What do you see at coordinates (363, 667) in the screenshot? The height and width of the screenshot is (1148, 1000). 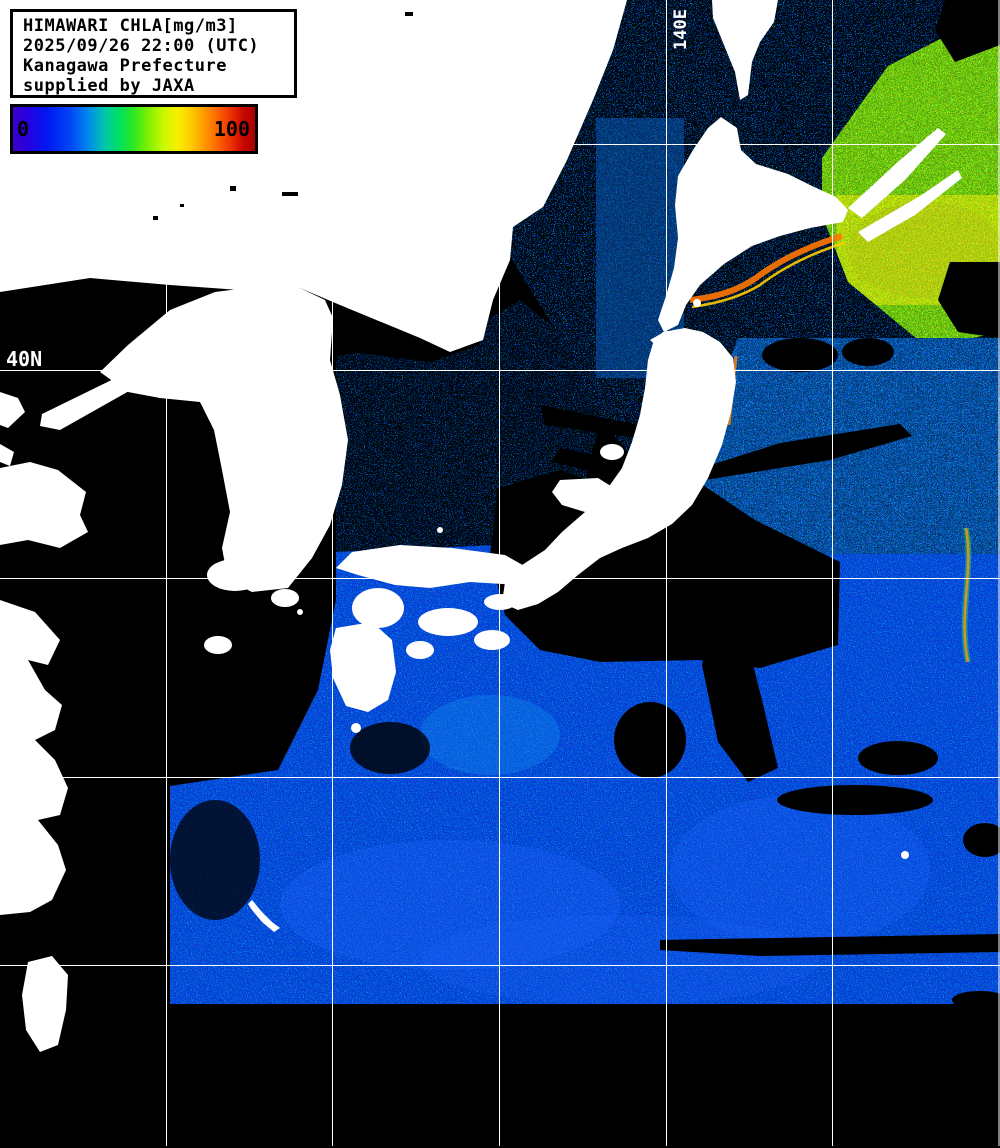 I see `kyushu-island` at bounding box center [363, 667].